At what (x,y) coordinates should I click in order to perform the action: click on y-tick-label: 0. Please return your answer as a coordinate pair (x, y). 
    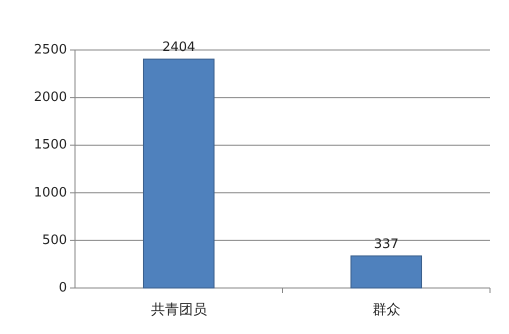
    Looking at the image, I should click on (62, 288).